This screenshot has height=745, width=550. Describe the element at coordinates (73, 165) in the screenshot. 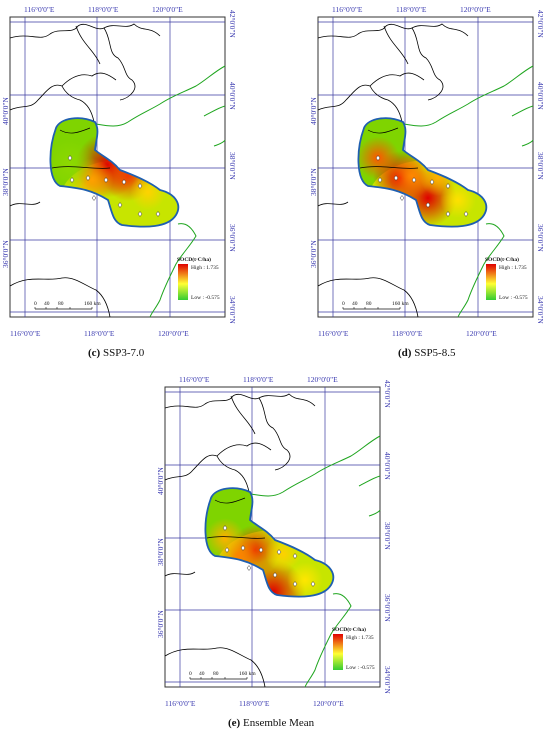

I see `heatmap-hotspot` at that location.